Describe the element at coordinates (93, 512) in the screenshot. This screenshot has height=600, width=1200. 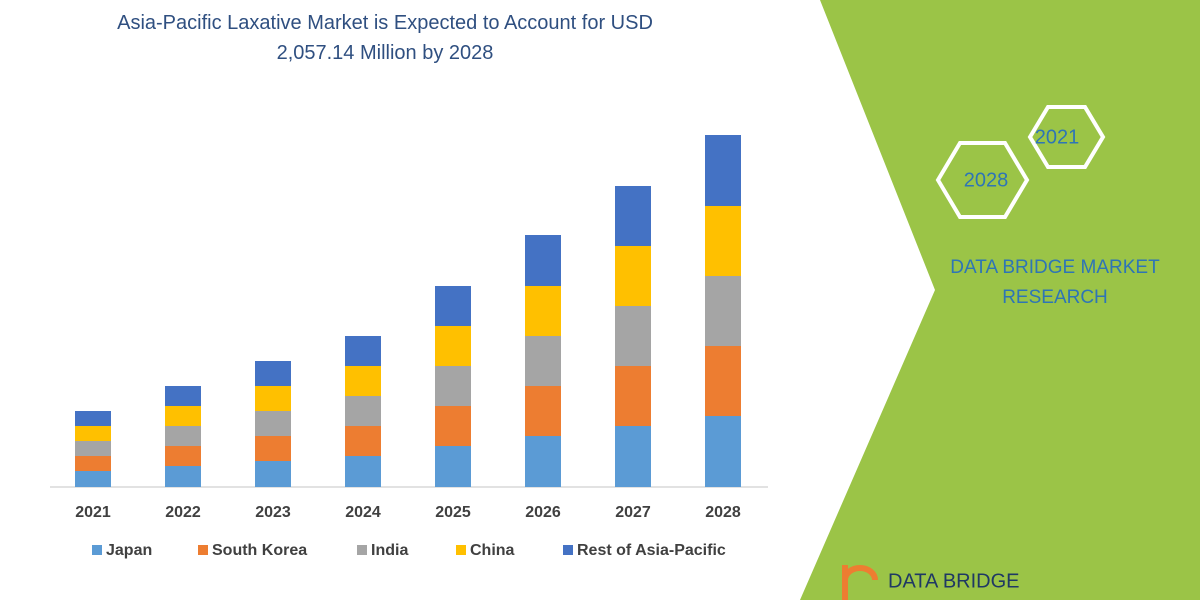
I see `x-tick-label: 2021` at that location.